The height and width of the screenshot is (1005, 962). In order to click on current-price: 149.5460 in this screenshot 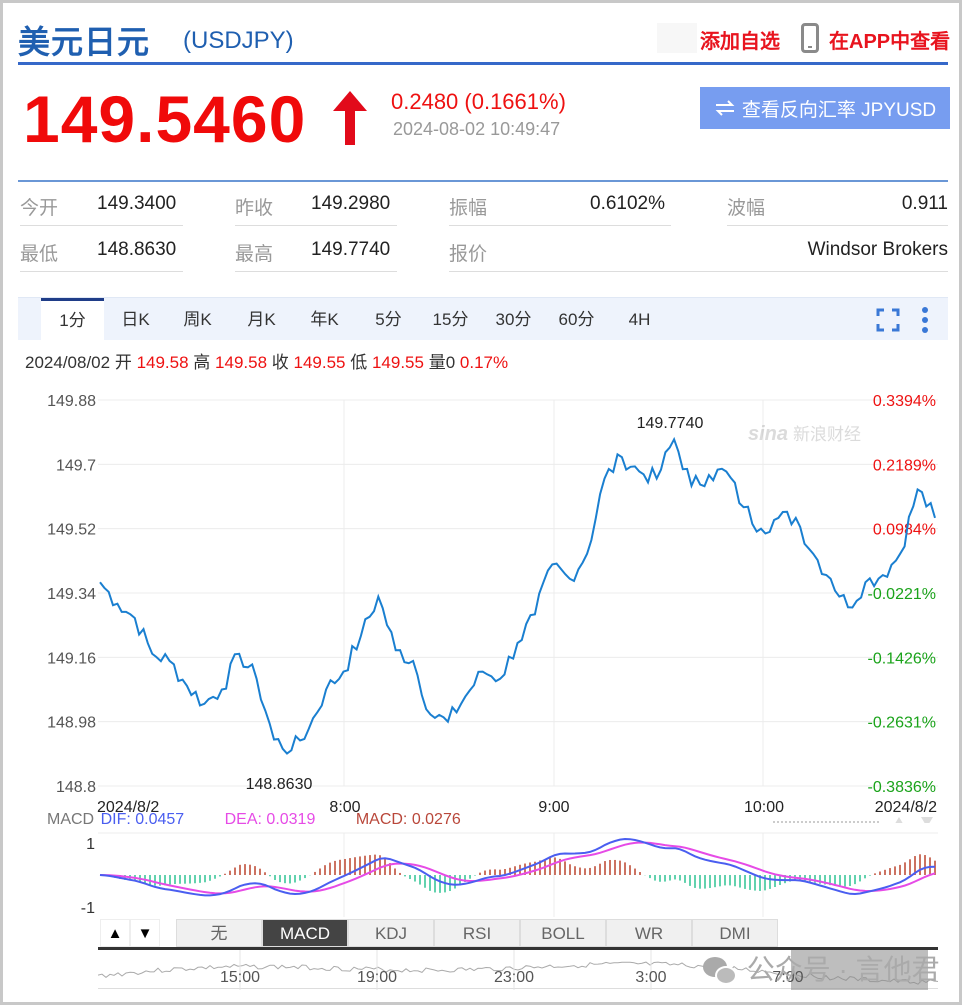, I will do `click(165, 119)`.